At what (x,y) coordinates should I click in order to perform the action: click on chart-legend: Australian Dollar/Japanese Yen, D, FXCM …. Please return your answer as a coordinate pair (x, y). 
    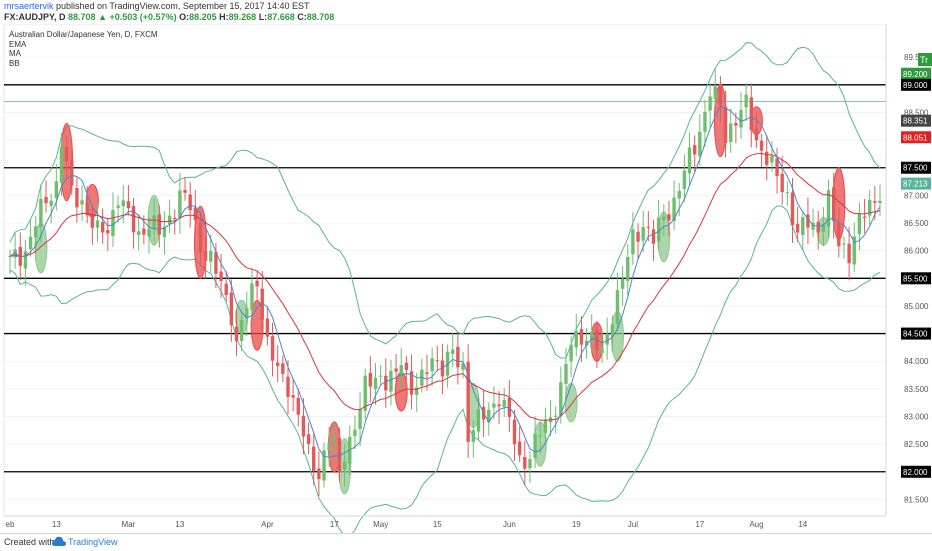
    Looking at the image, I should click on (83, 49).